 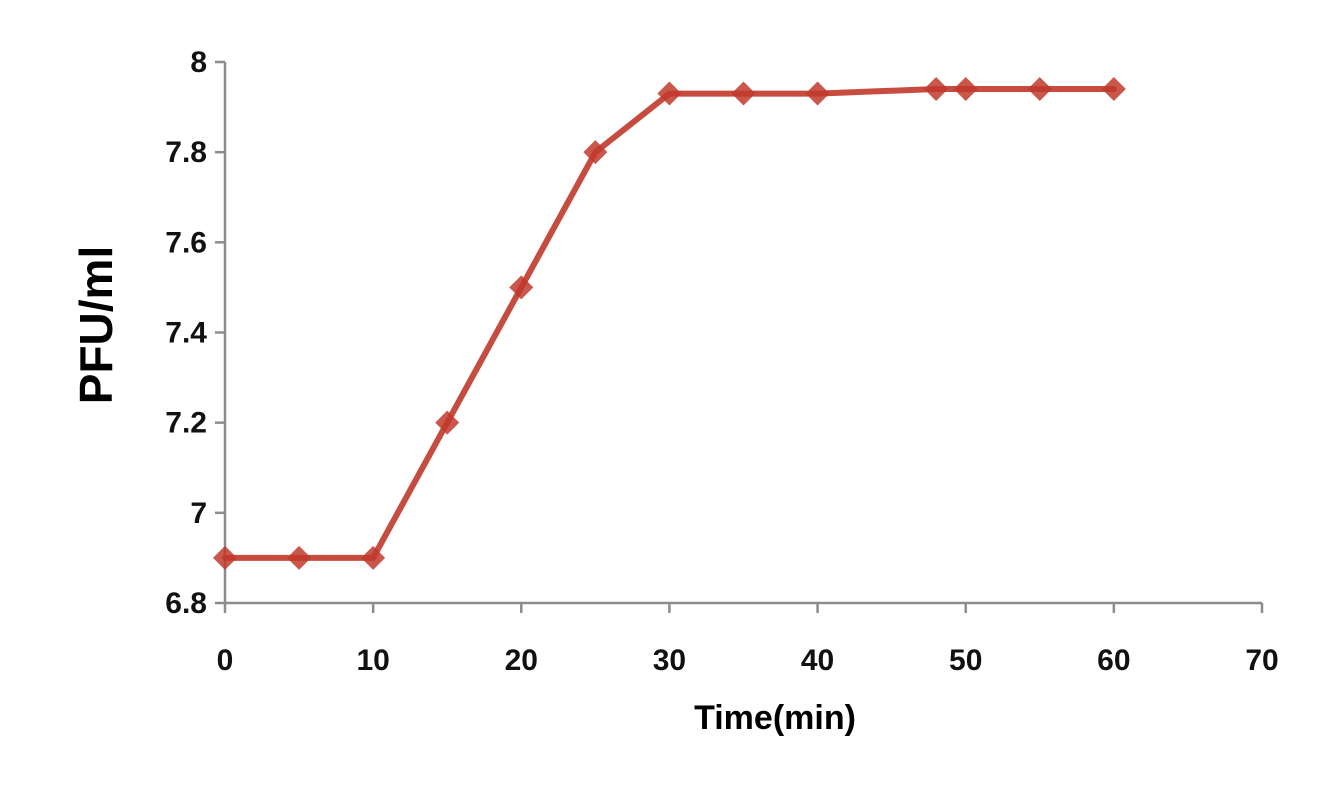 I want to click on x-tick-label: 30, so click(x=669, y=660).